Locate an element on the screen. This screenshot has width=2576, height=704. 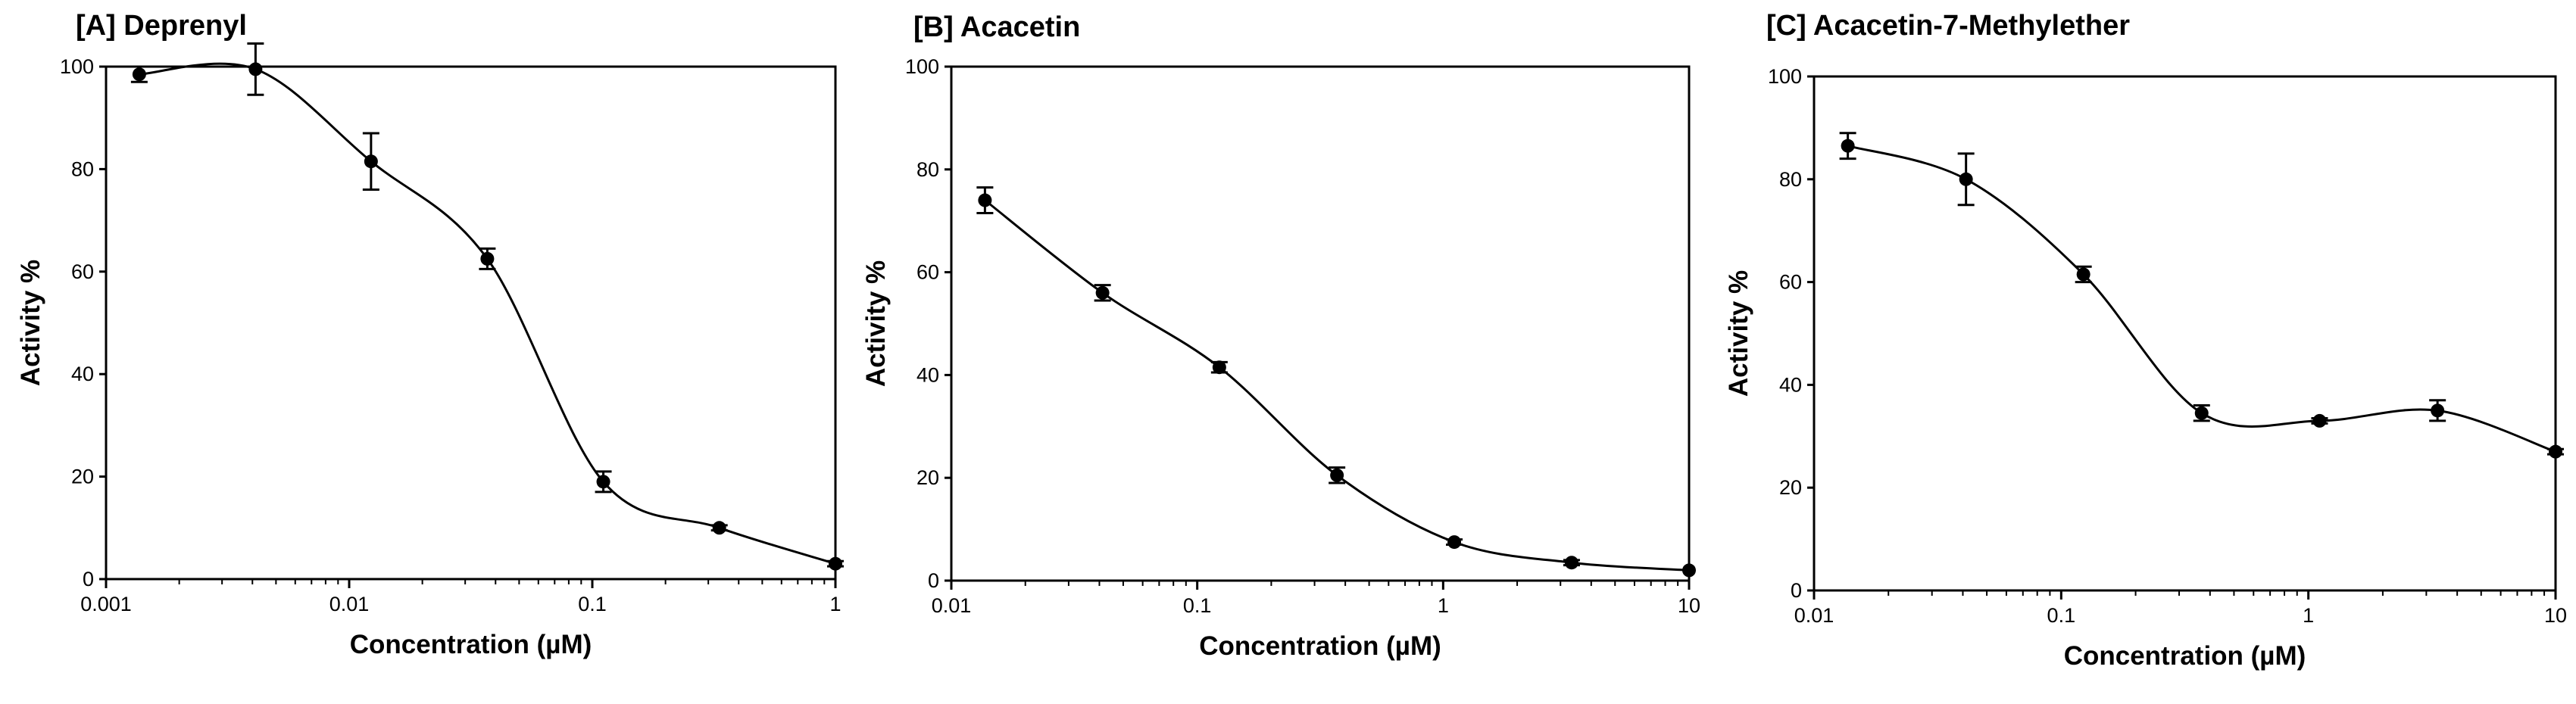
fit-curve is located at coordinates (1337, 385).